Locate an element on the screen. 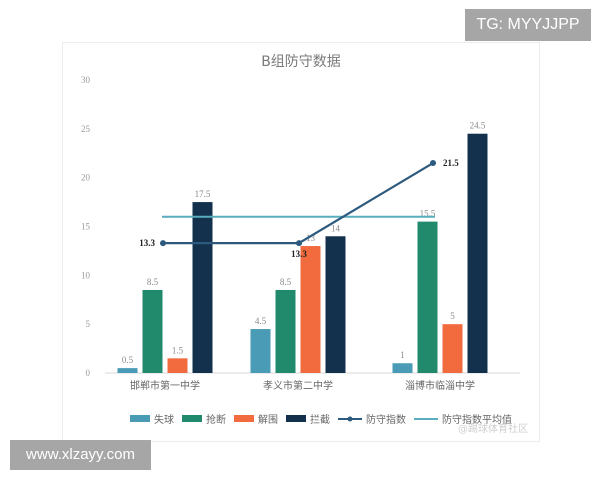 Image resolution: width=600 pixels, height=480 pixels. bar-value-label: 5 is located at coordinates (452, 316).